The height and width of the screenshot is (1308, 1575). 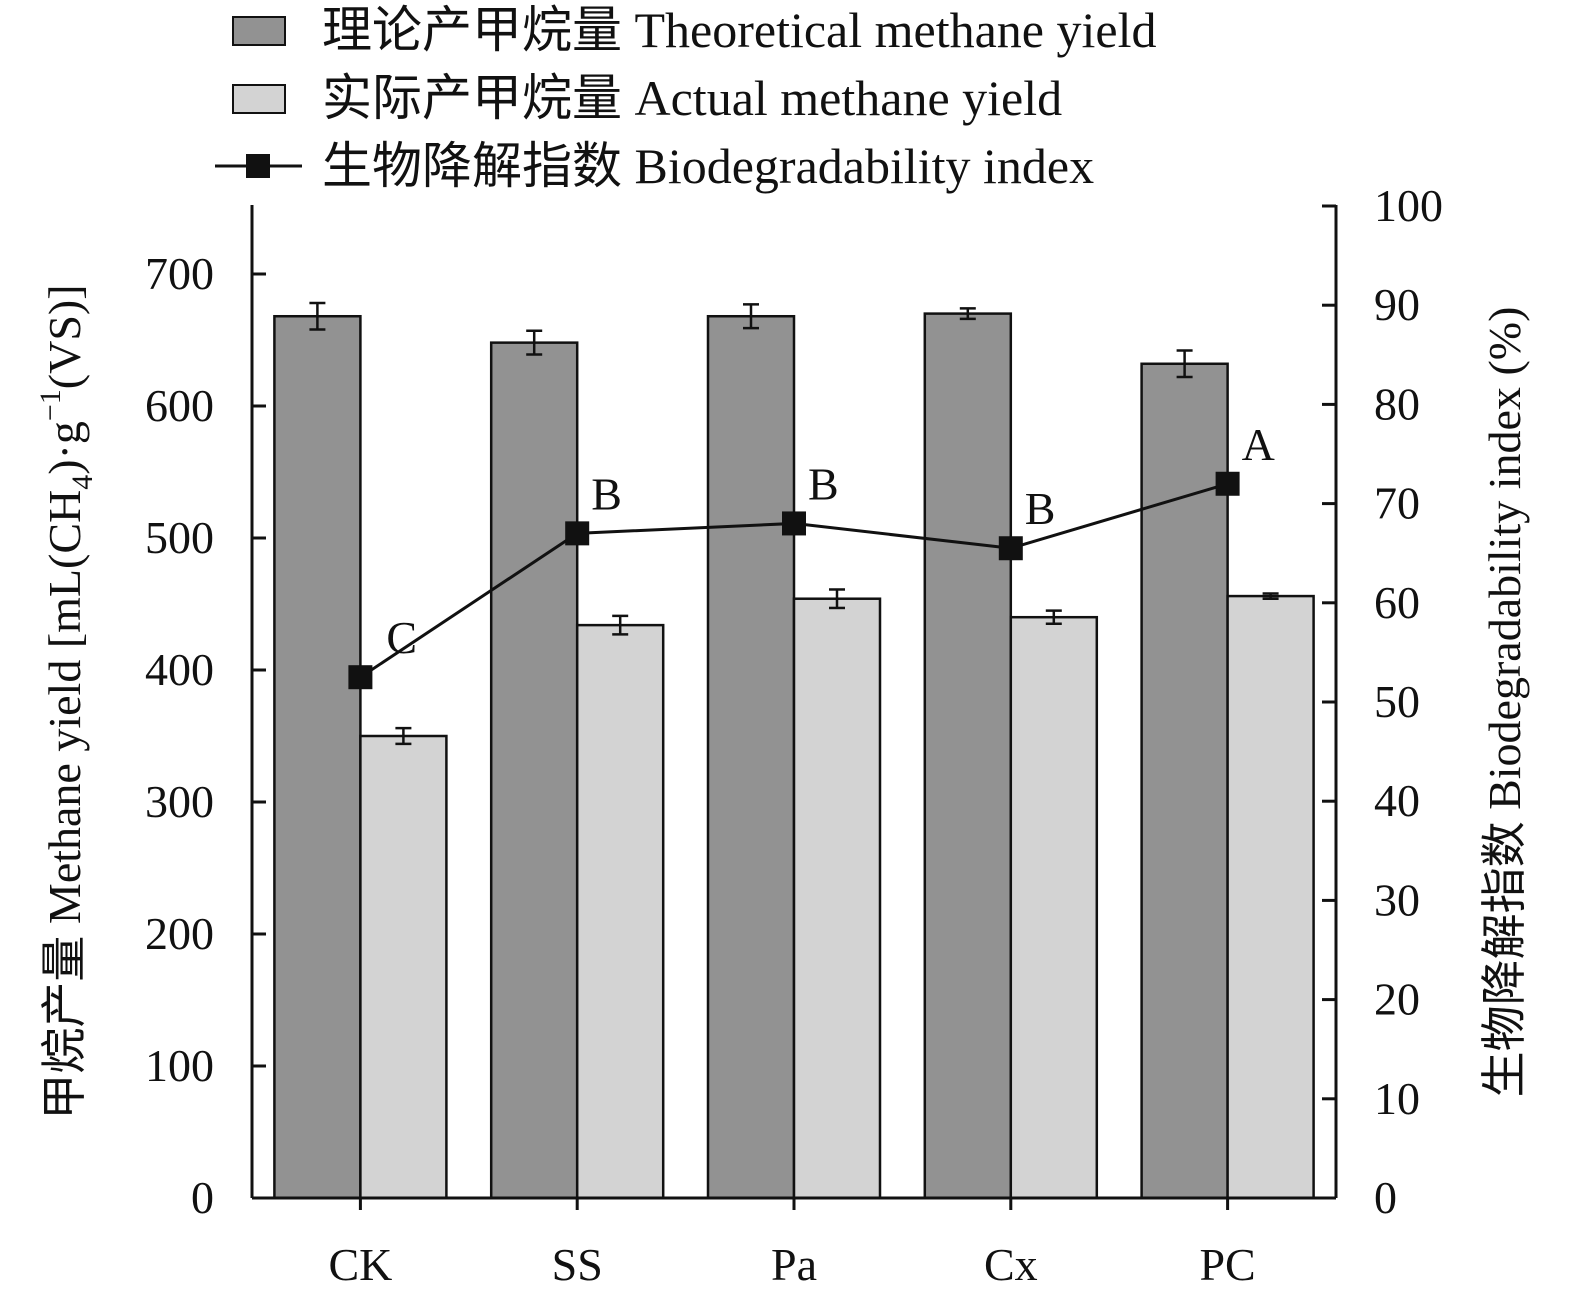 I want to click on right-y-tick-label-80: 80, so click(x=1397, y=403).